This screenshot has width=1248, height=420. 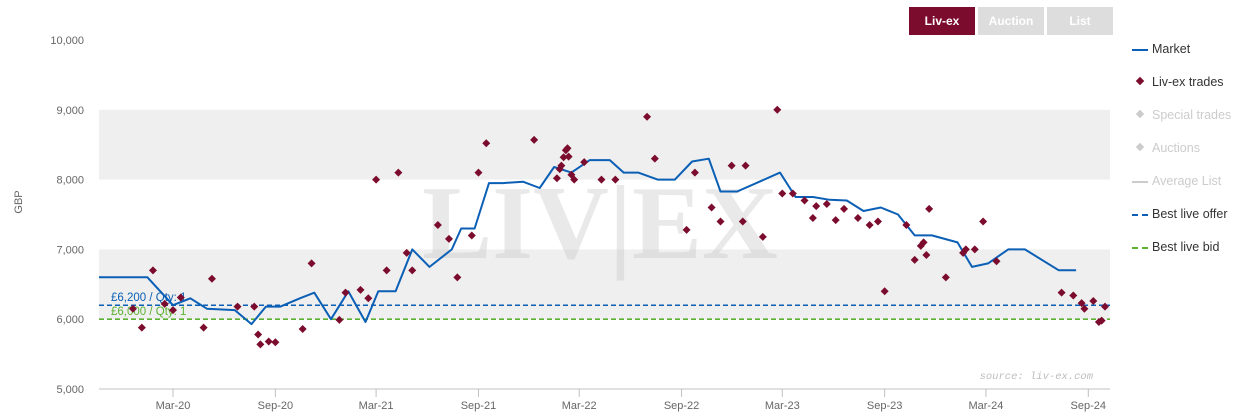 What do you see at coordinates (70, 250) in the screenshot?
I see `y-tick-label: 7,000` at bounding box center [70, 250].